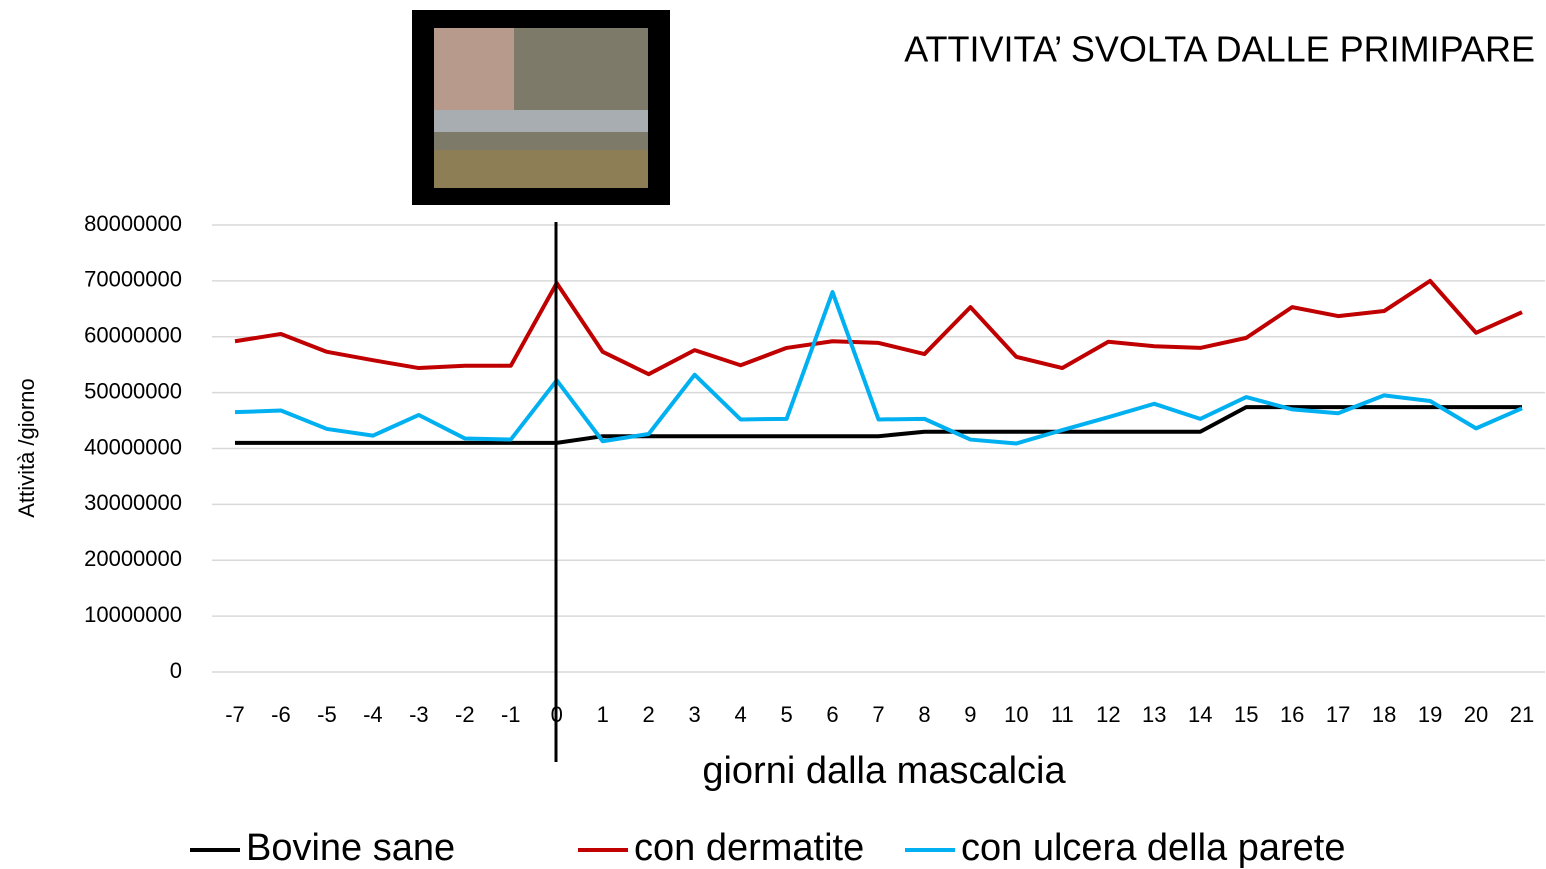  What do you see at coordinates (133, 502) in the screenshot?
I see `y-tick-label: 30000000` at bounding box center [133, 502].